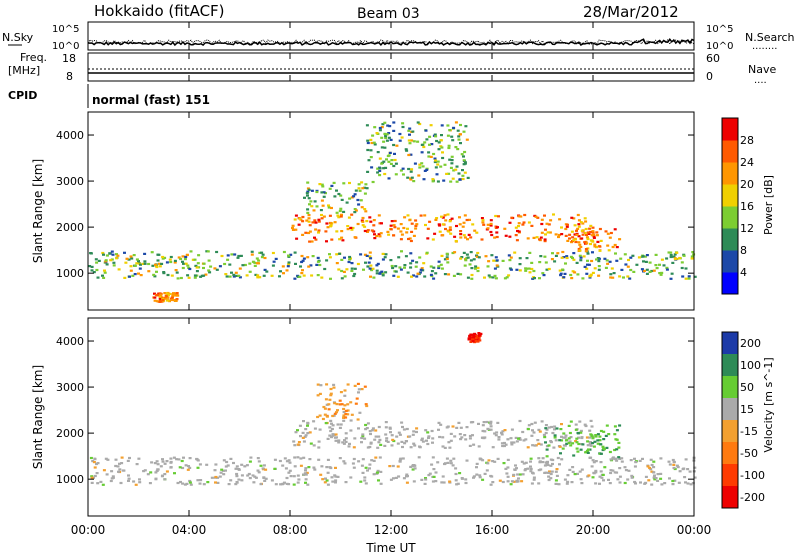  I want to click on colorbar-swatch, so click(730, 409).